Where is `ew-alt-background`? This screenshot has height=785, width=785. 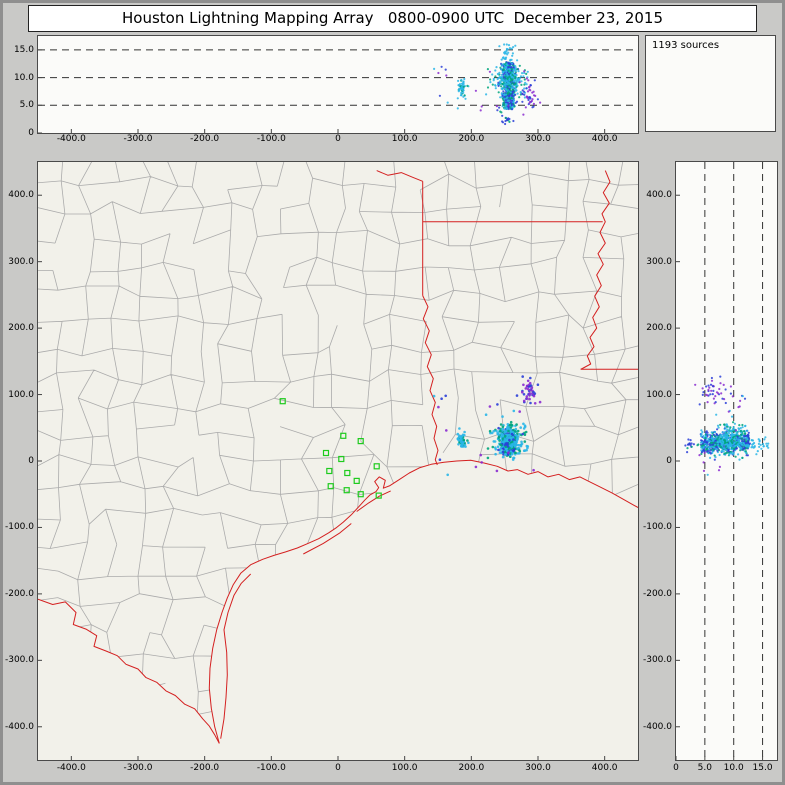
ew-alt-background is located at coordinates (338, 84).